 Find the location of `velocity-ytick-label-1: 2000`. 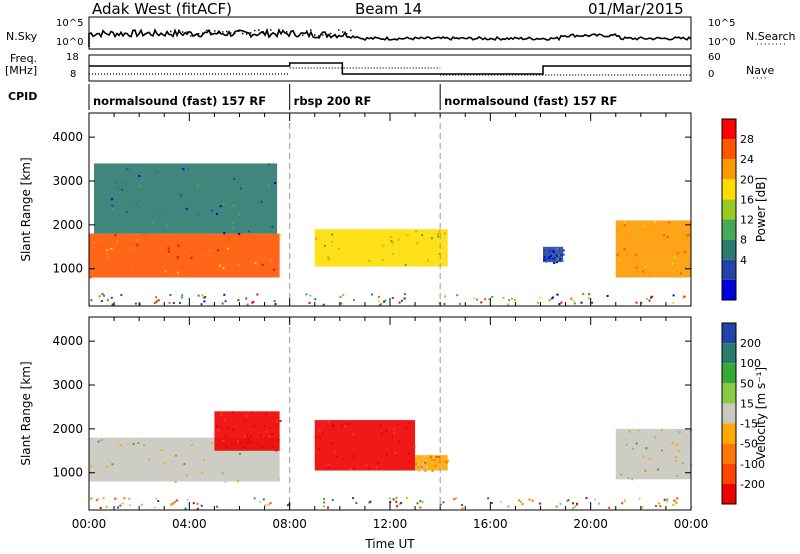

velocity-ytick-label-1: 2000 is located at coordinates (67, 429).